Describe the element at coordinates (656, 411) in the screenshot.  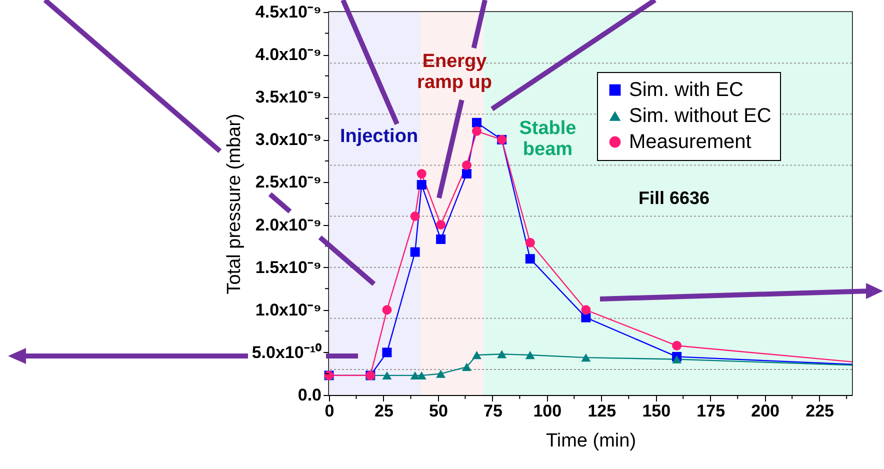
I see `x-tick-label: 150` at that location.